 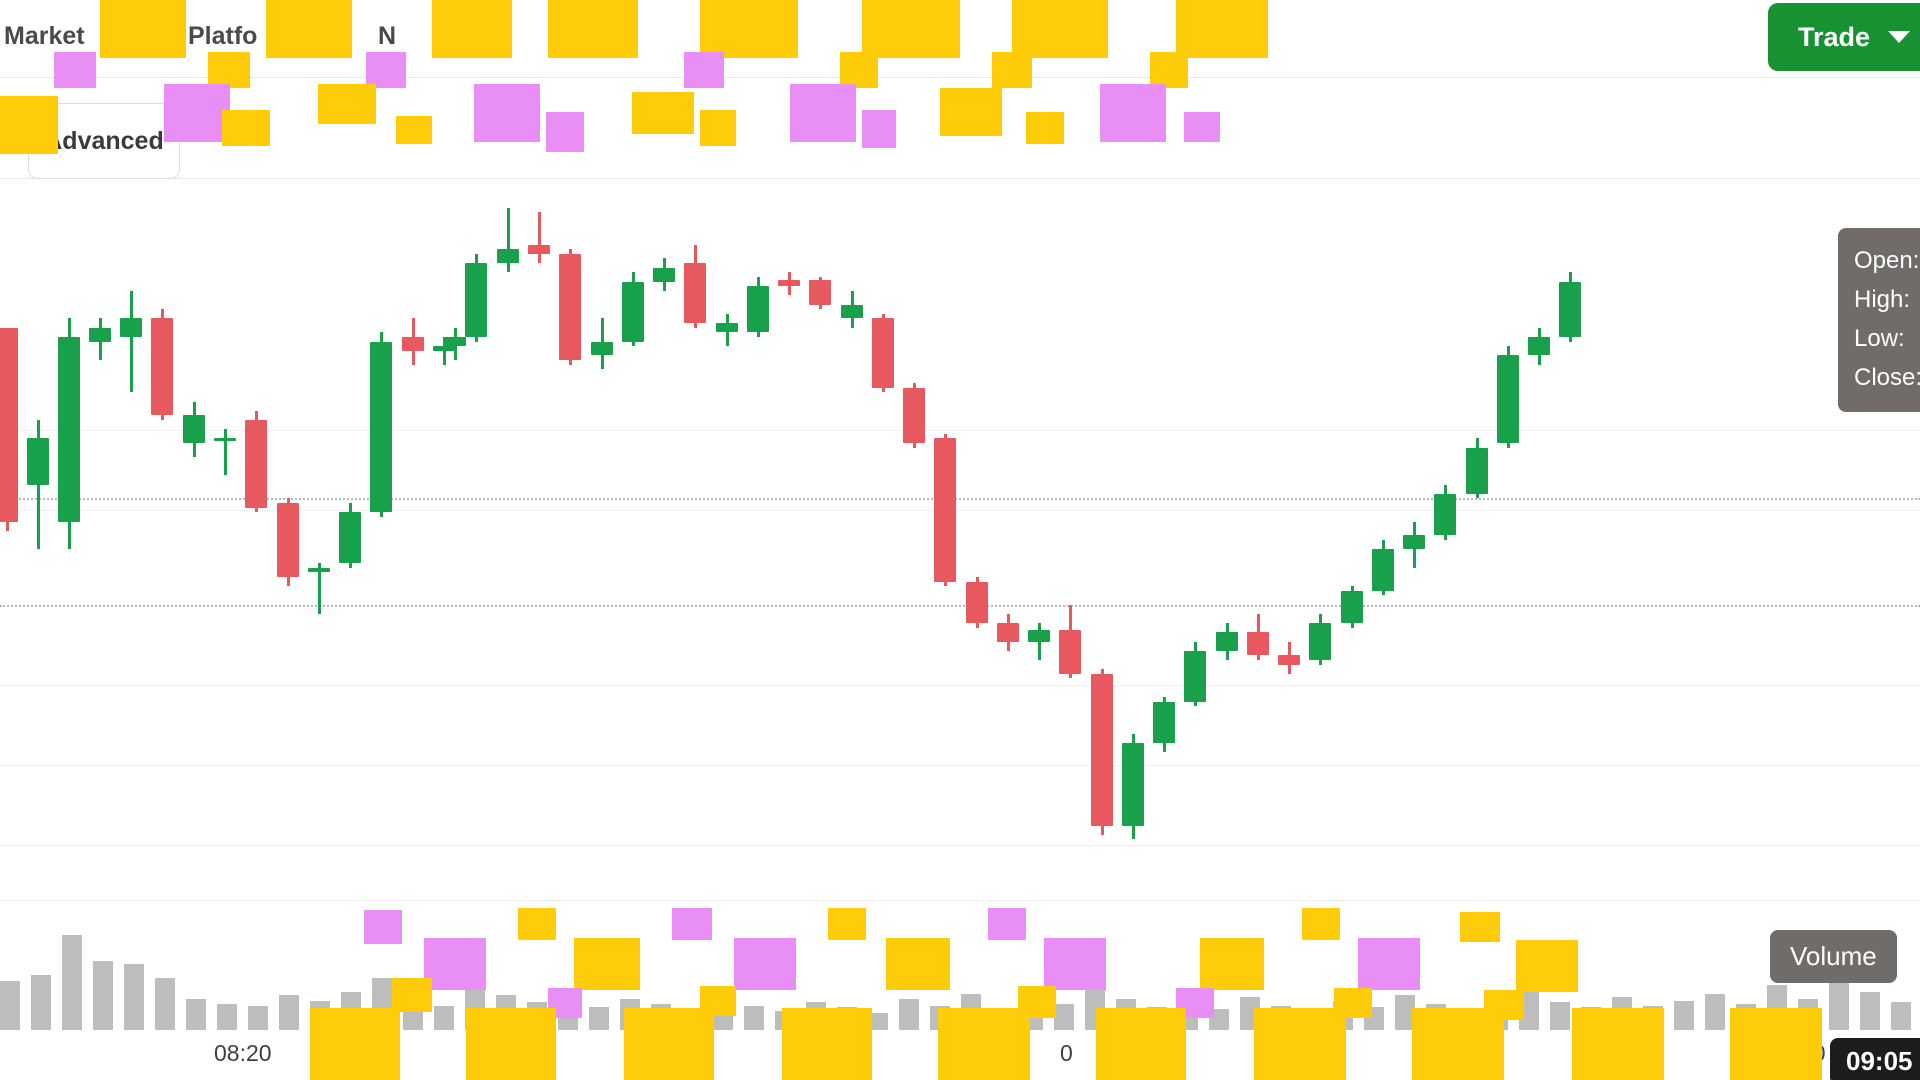 What do you see at coordinates (960, 499) in the screenshot?
I see `price-level-line` at bounding box center [960, 499].